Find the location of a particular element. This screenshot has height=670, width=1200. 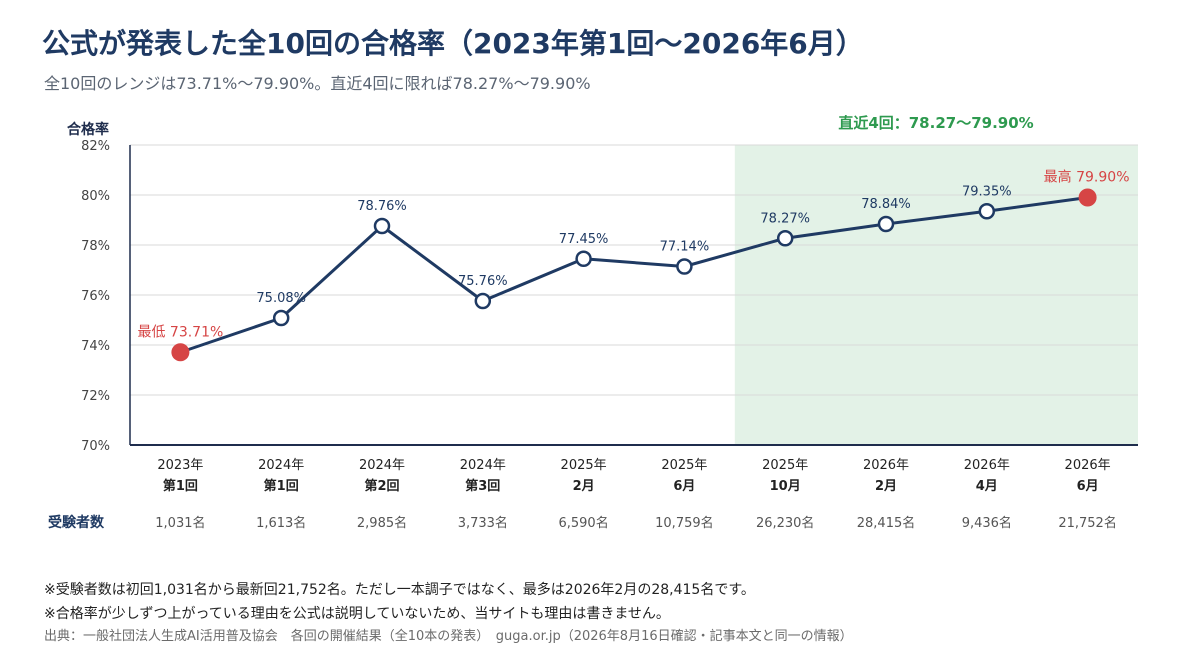

x-tick-round: 4月 is located at coordinates (987, 486).